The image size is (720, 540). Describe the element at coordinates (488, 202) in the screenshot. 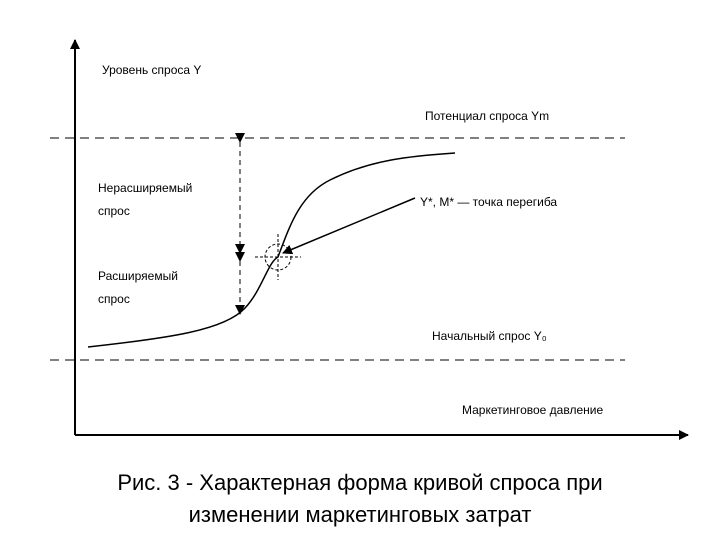

I see `inflection-label: Y*, M* — точка перегиба` at that location.